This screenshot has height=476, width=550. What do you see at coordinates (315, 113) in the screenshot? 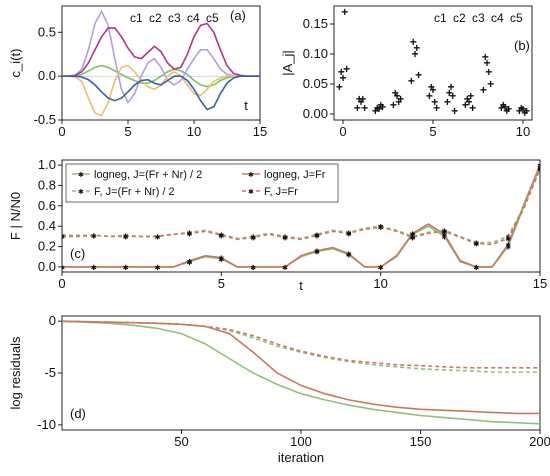
I see `y-tick-label: 0.00` at bounding box center [315, 113].